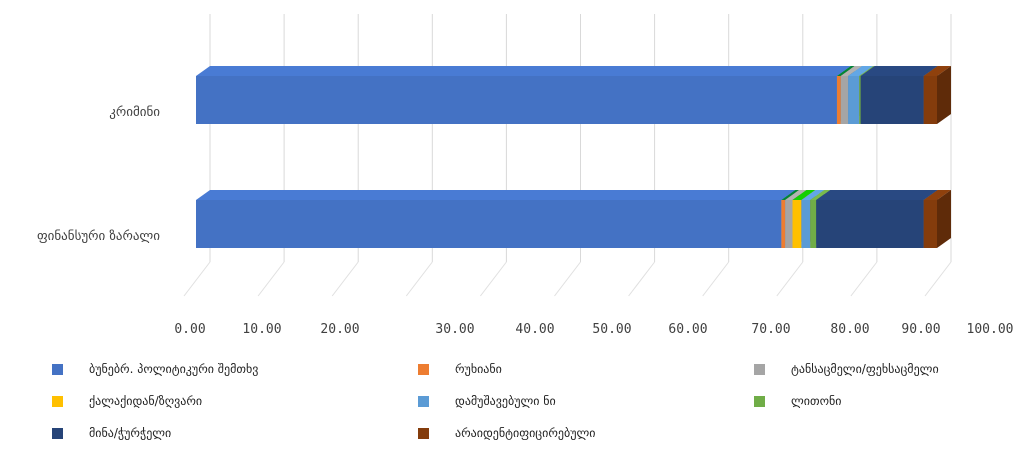  What do you see at coordinates (98, 236) in the screenshot?
I see `category-label: ფინანსური ზარალი` at bounding box center [98, 236].